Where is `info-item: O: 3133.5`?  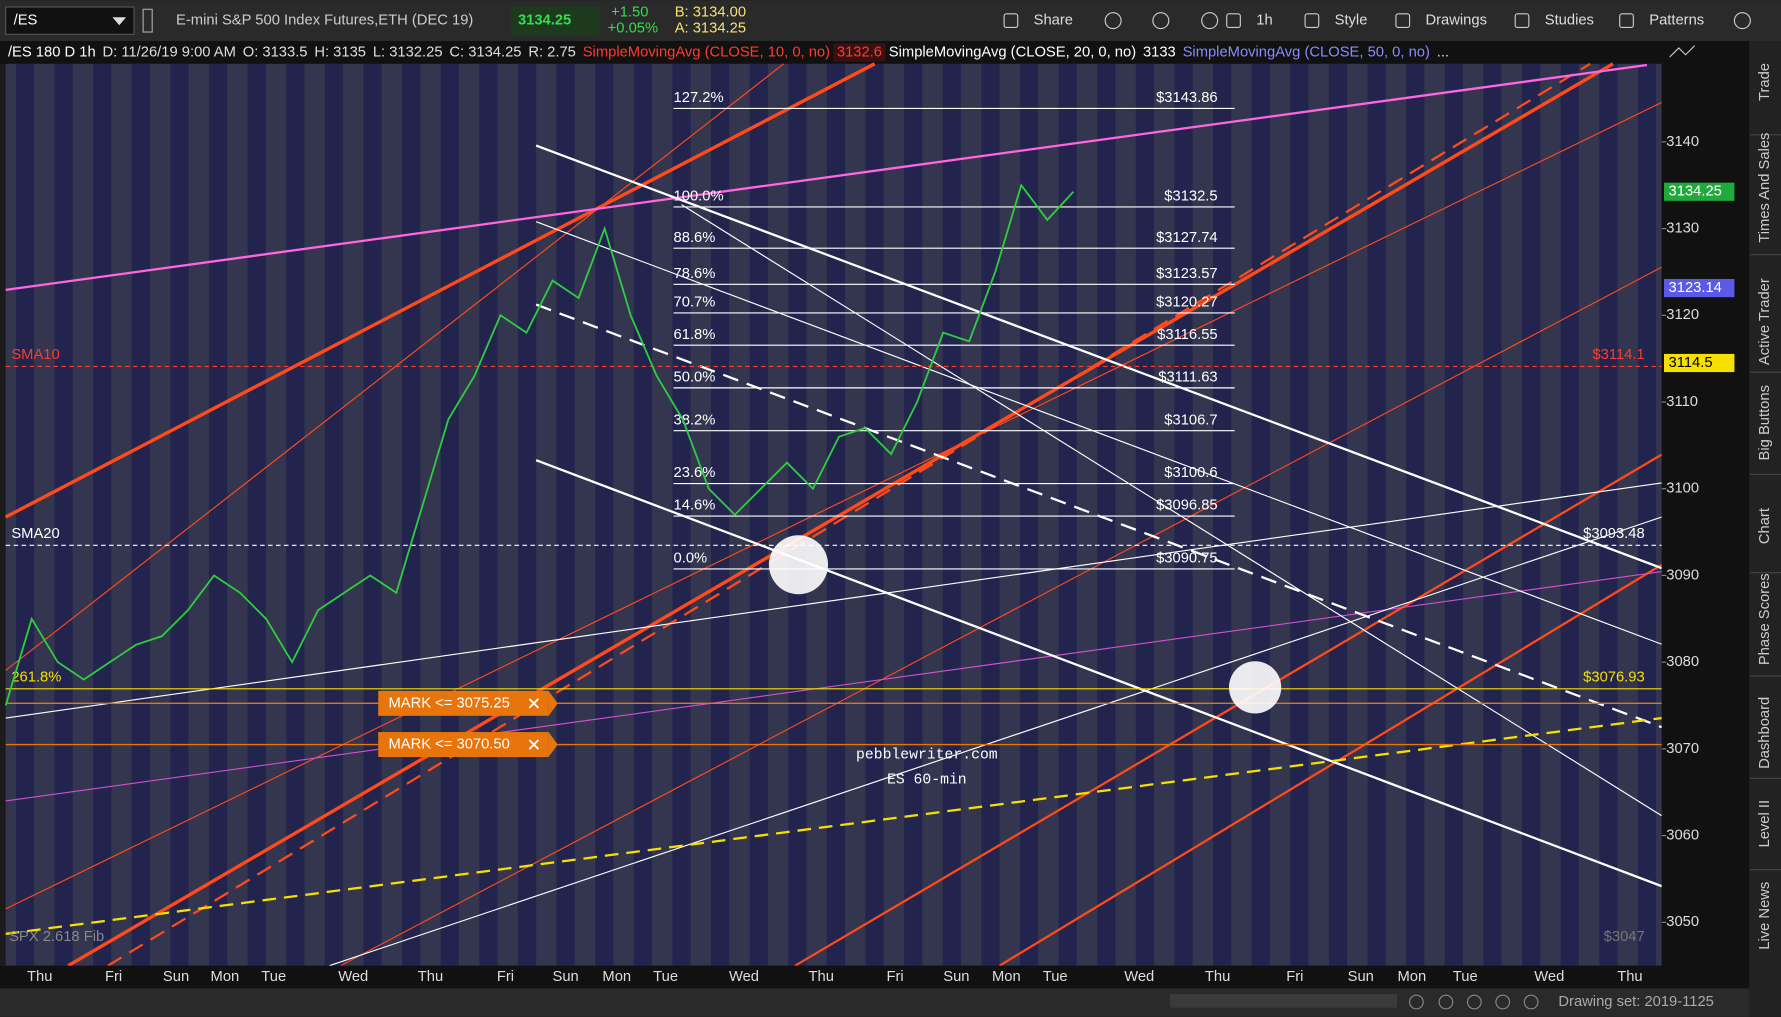 info-item: O: 3133.5 is located at coordinates (275, 52).